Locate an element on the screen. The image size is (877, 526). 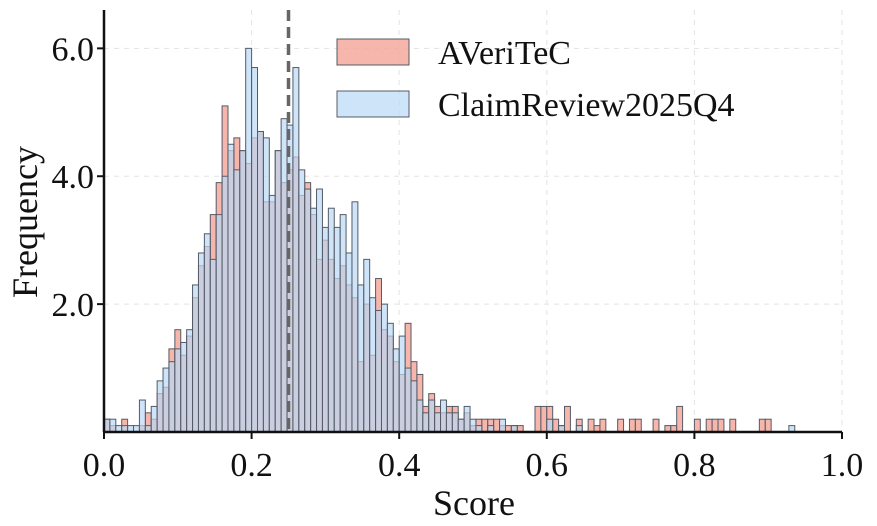
y-tick-label: 6.0 is located at coordinates (73, 49).